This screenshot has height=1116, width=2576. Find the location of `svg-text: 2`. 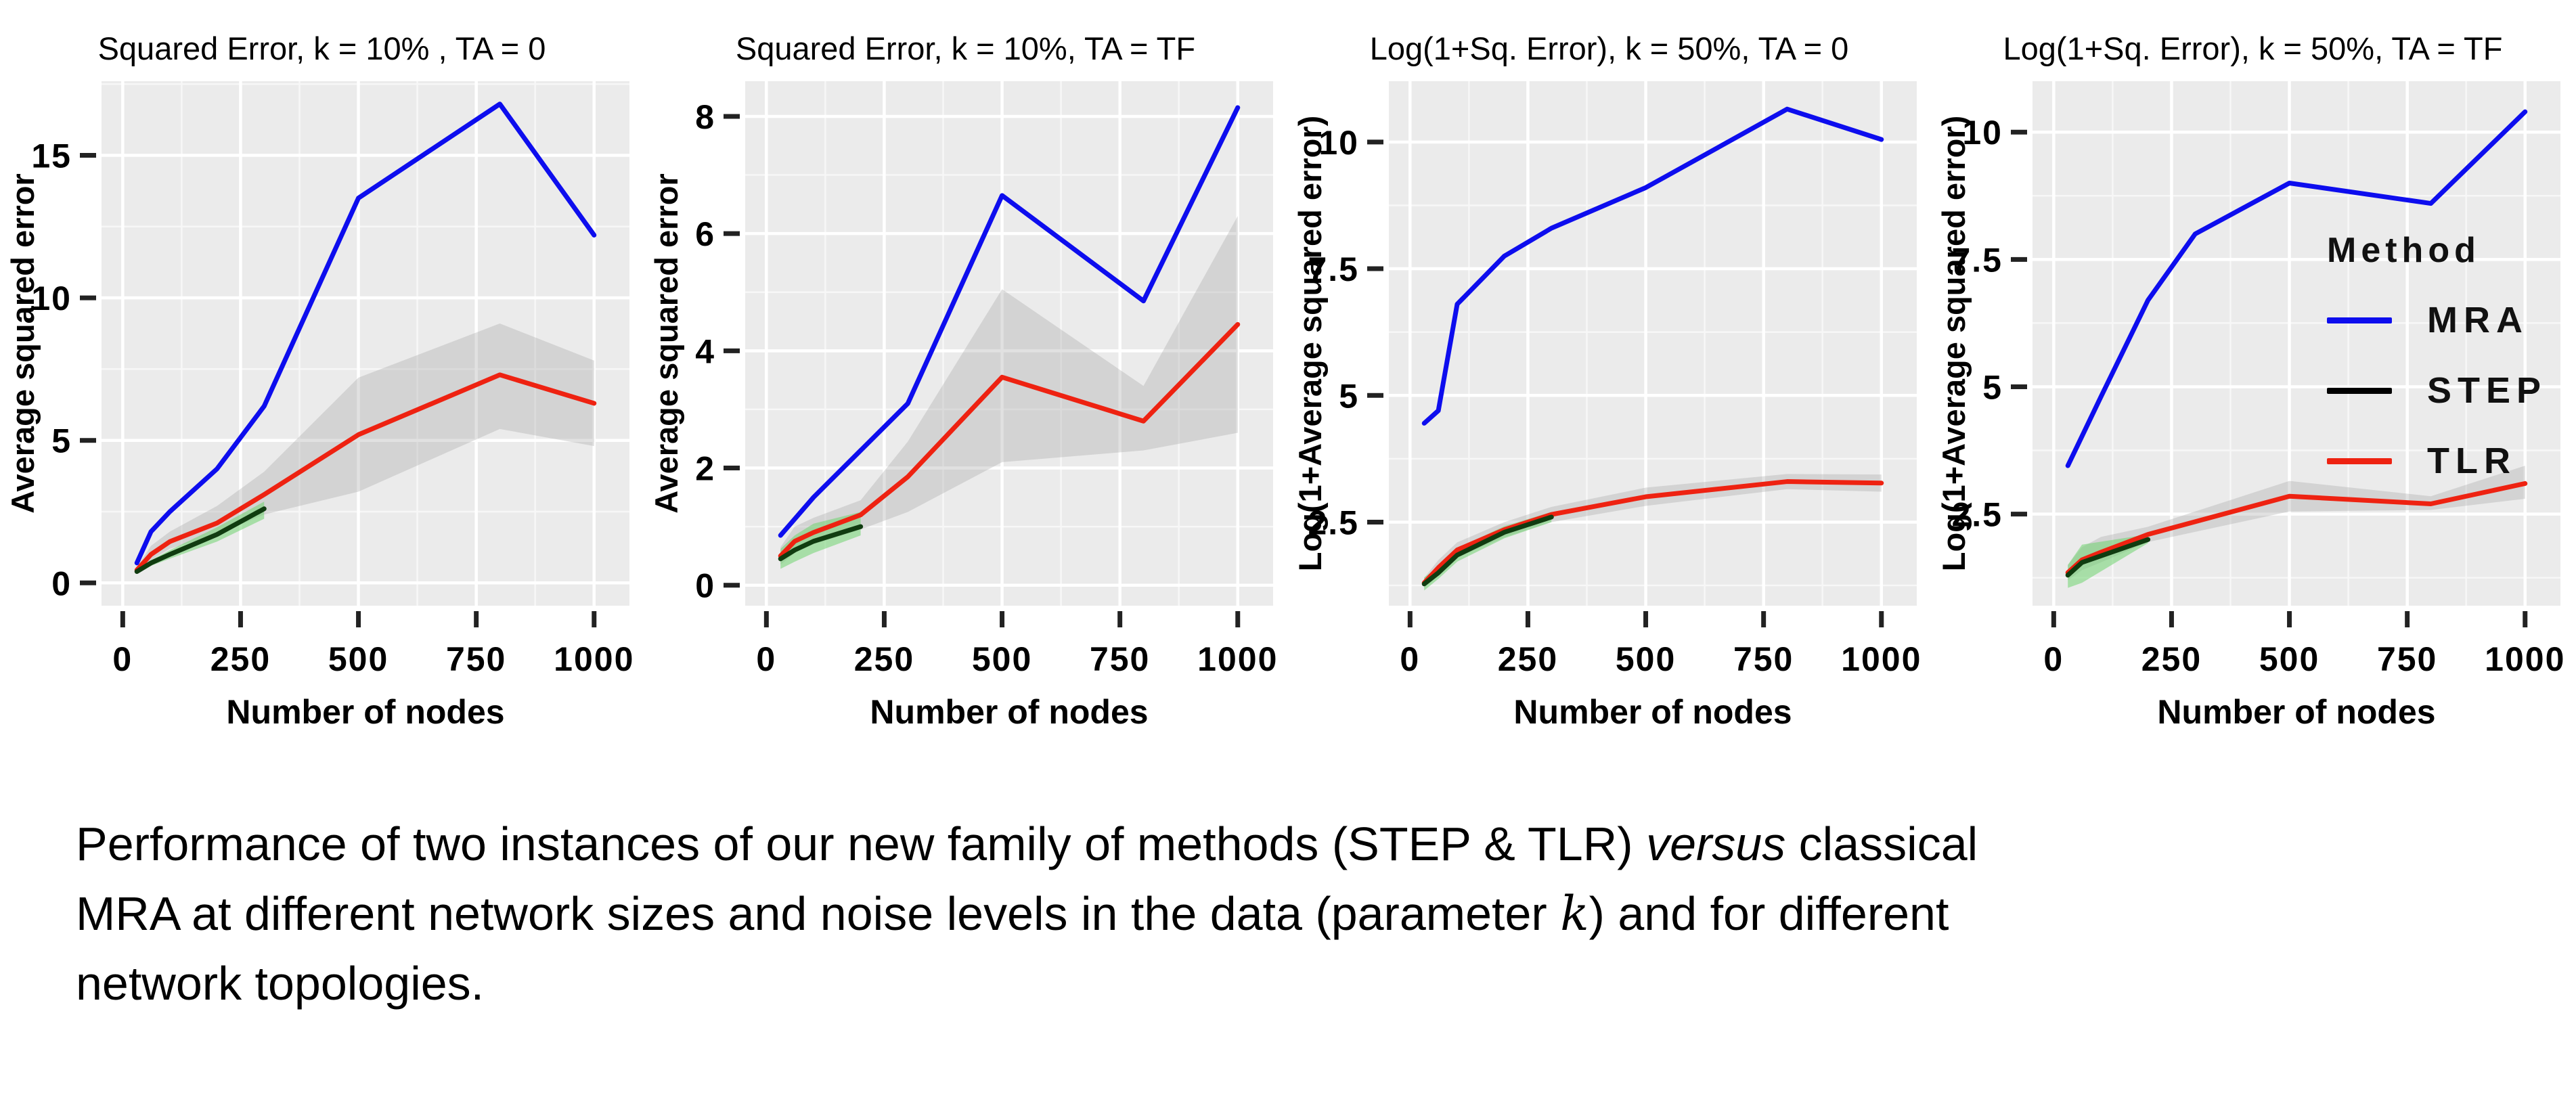

svg-text: 2 is located at coordinates (705, 469).